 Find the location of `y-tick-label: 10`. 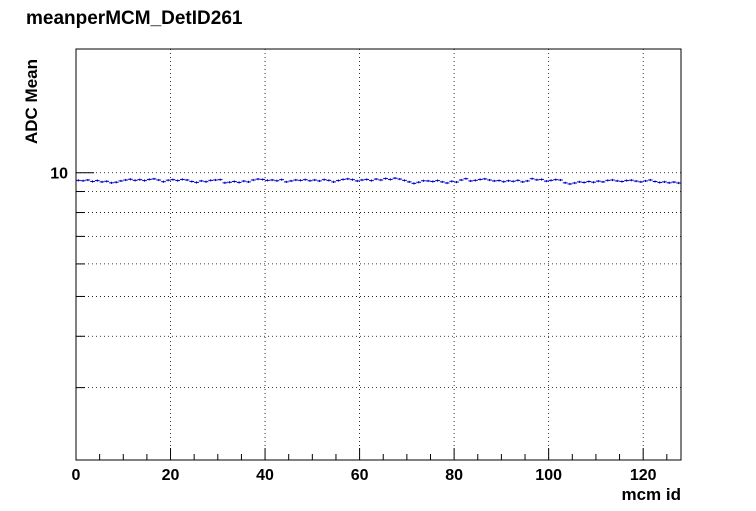

y-tick-label: 10 is located at coordinates (59, 174).